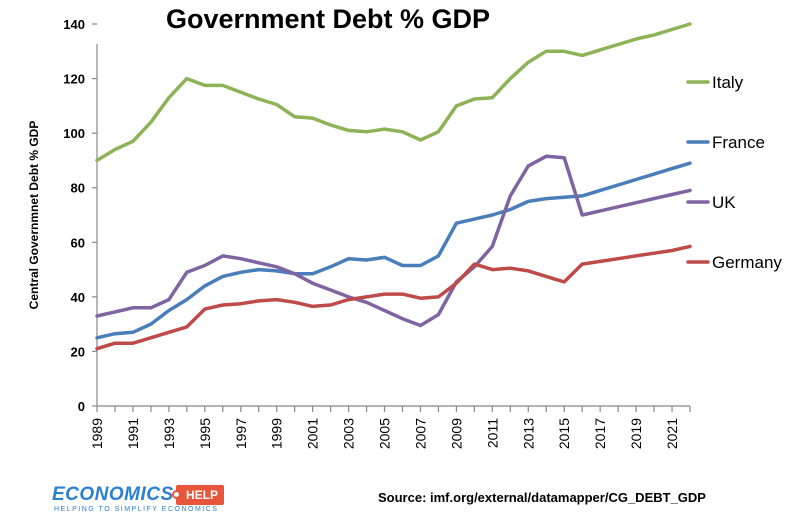 Image resolution: width=800 pixels, height=528 pixels. I want to click on chart-title: Government Debt % GDP, so click(328, 19).